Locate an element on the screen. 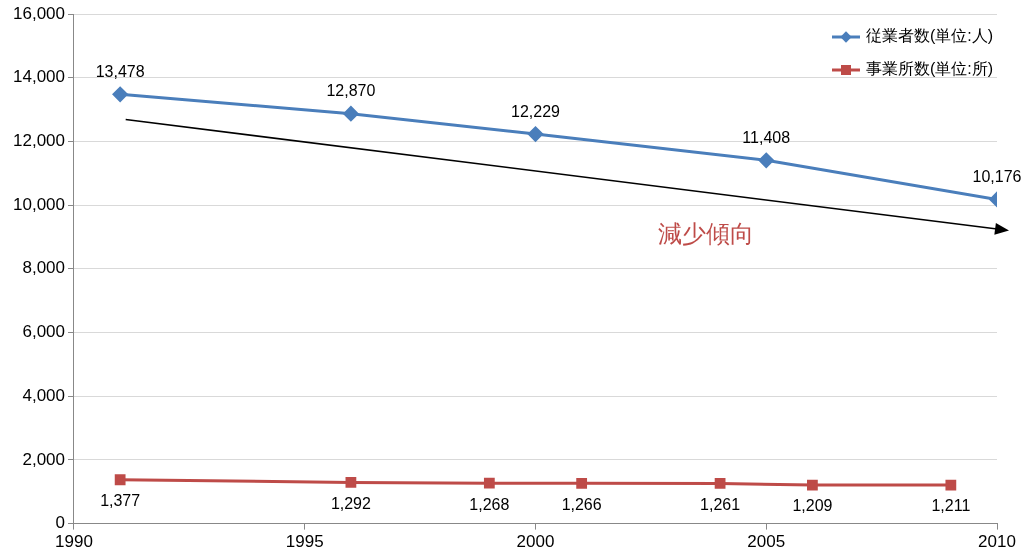 The image size is (1027, 560). x-tick-label: 2010 is located at coordinates (997, 542).